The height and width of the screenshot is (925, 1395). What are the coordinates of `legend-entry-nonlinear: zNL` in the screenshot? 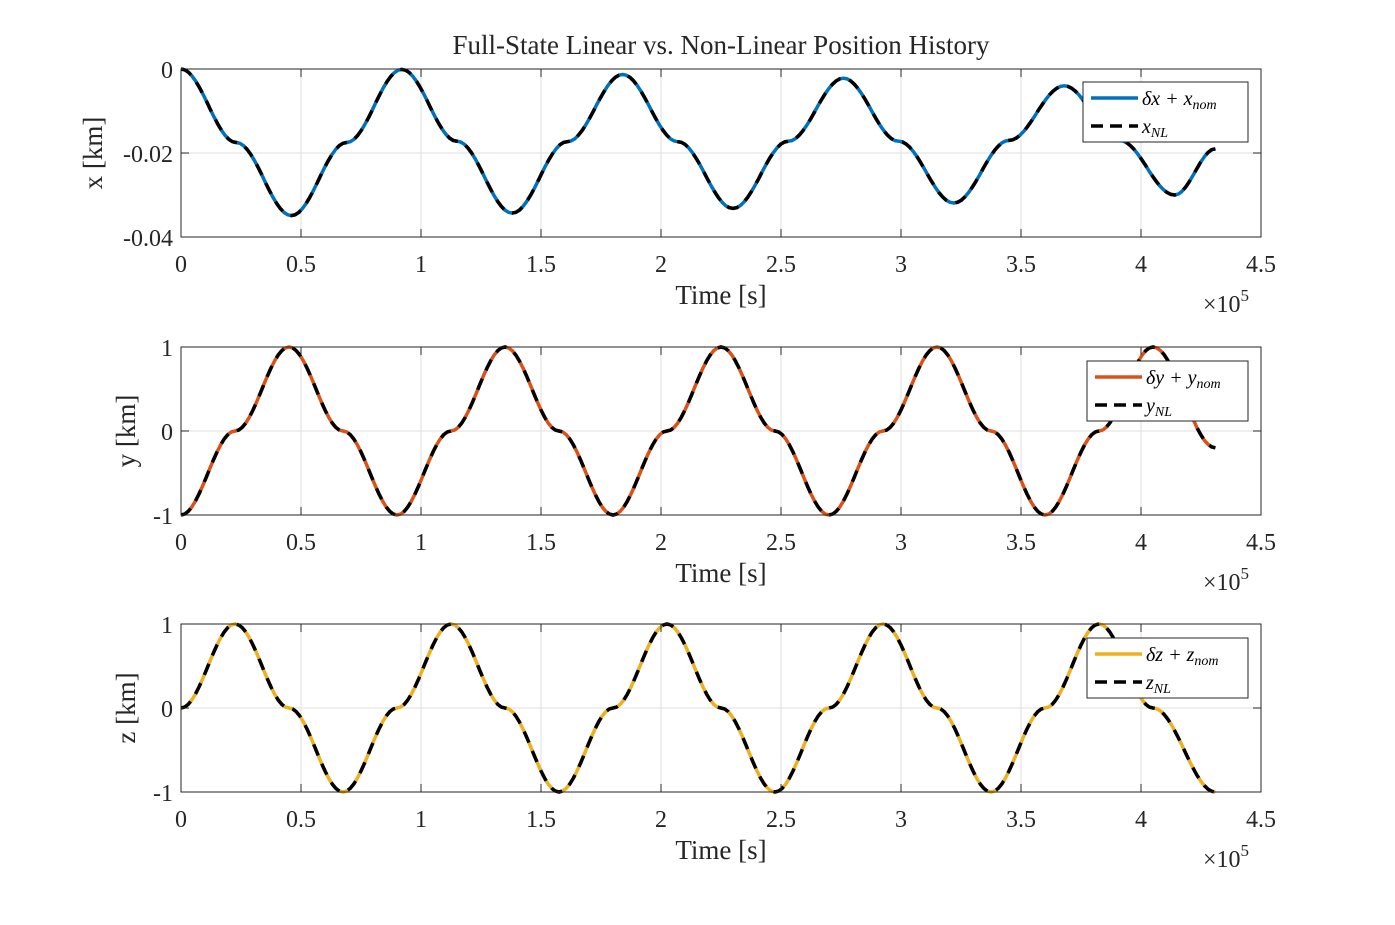 It's located at (1158, 684).